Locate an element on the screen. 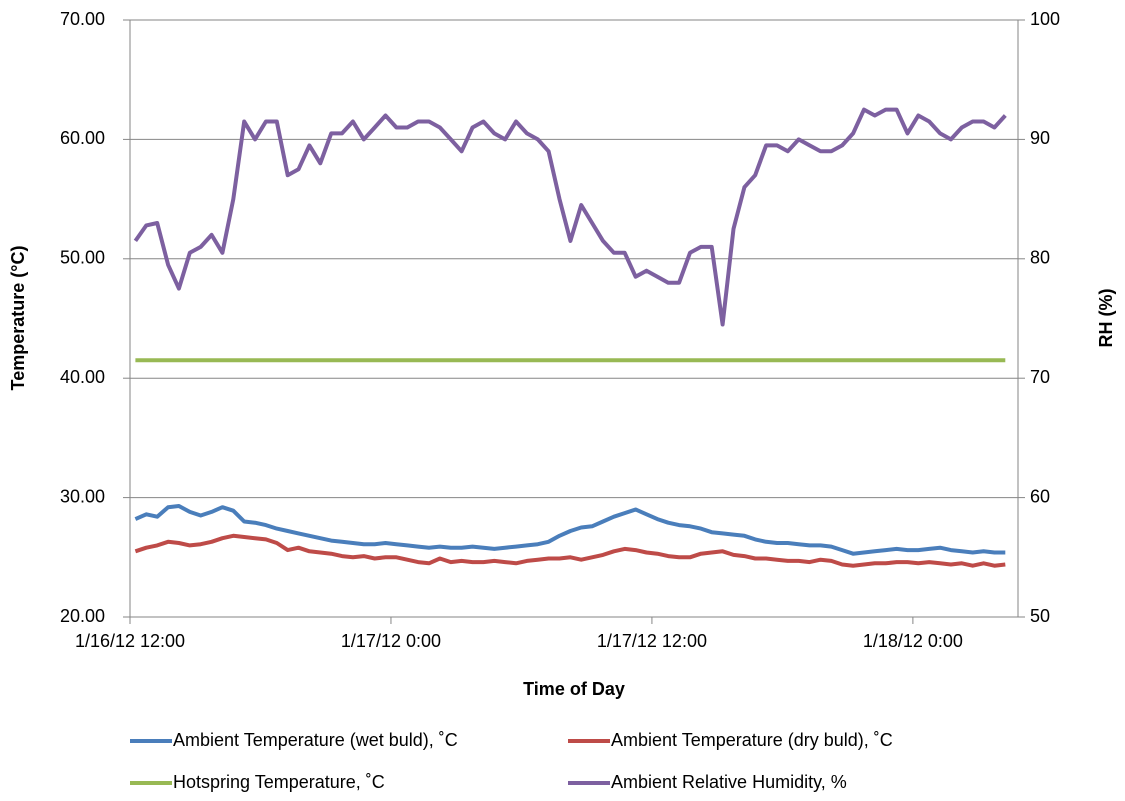 This screenshot has height=801, width=1125. x-tick-label: 1/17/12 12:00 is located at coordinates (652, 641).